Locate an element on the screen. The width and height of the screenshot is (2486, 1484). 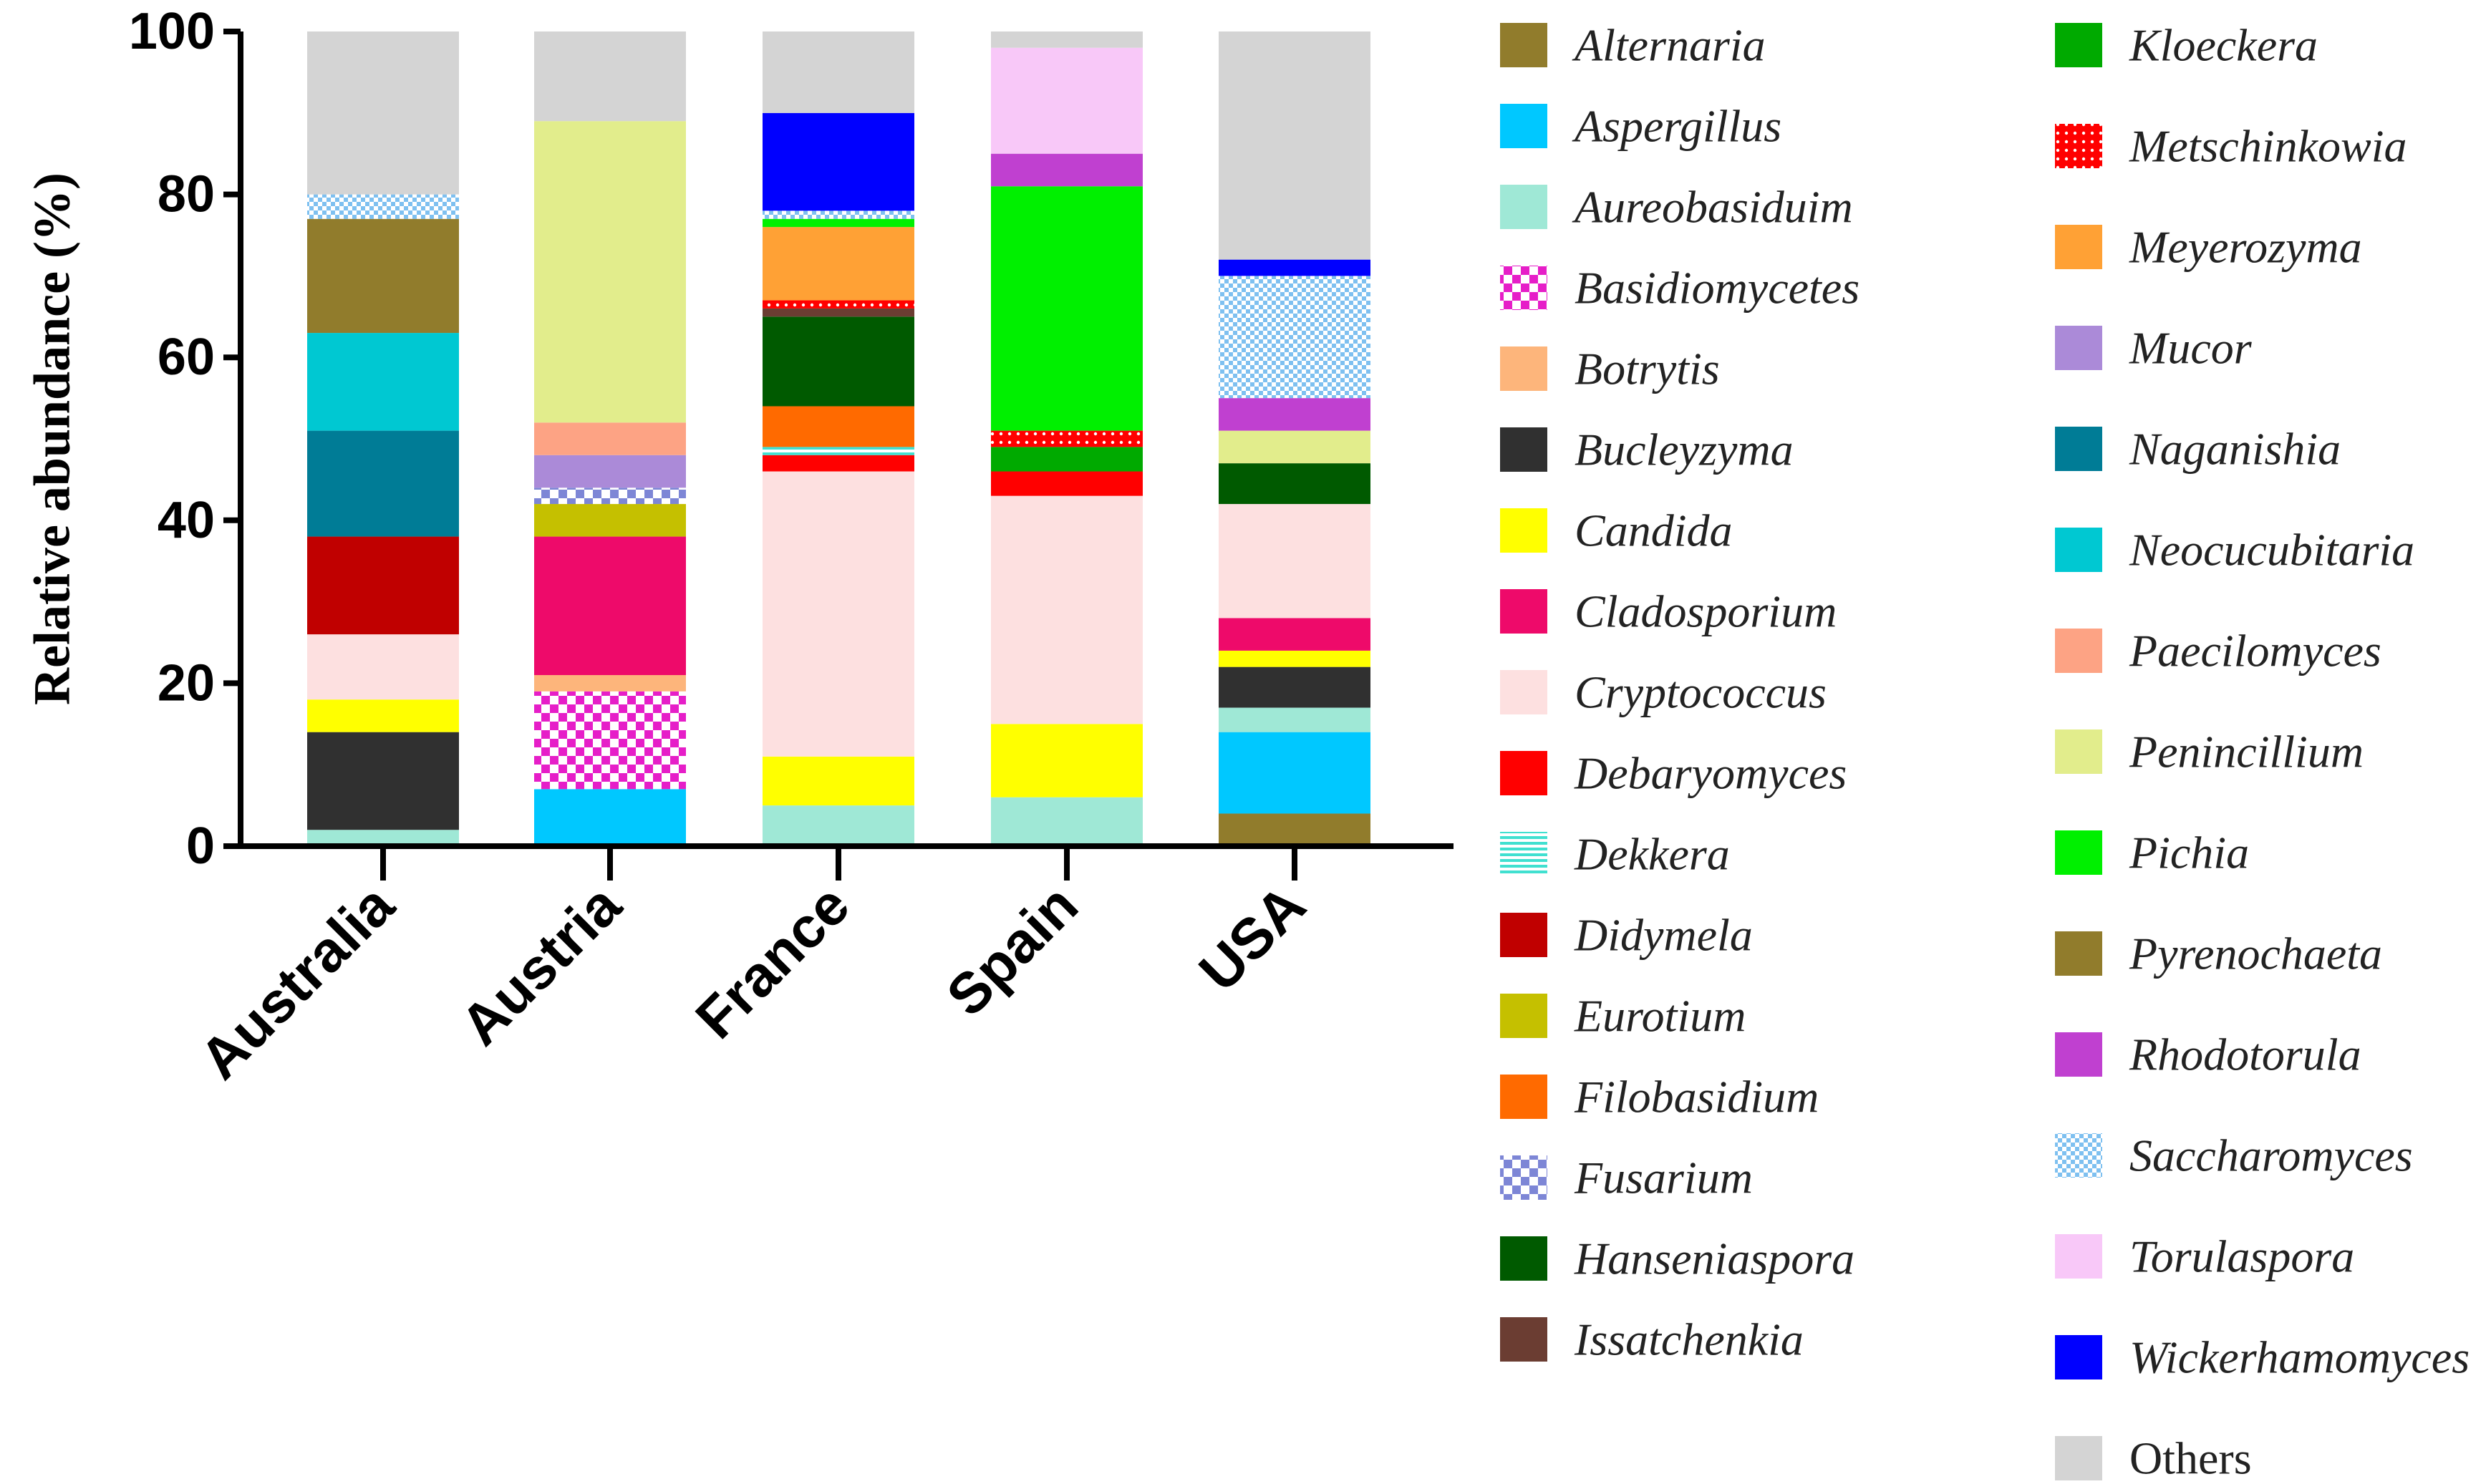
segment-france-saccharomyces is located at coordinates (838, 214).